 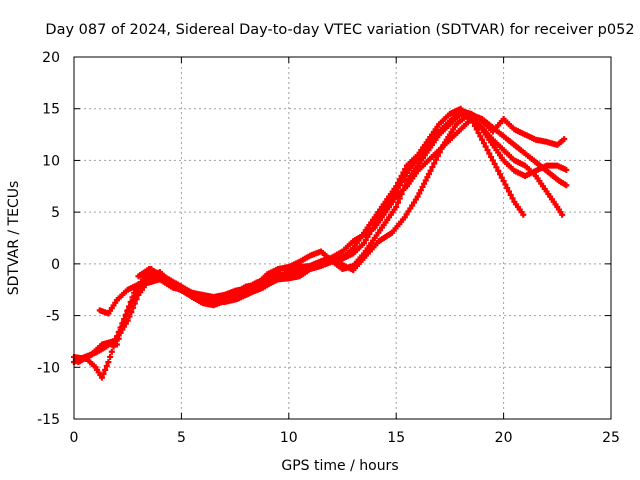 What do you see at coordinates (289, 438) in the screenshot?
I see `x-tick-label: 10` at bounding box center [289, 438].